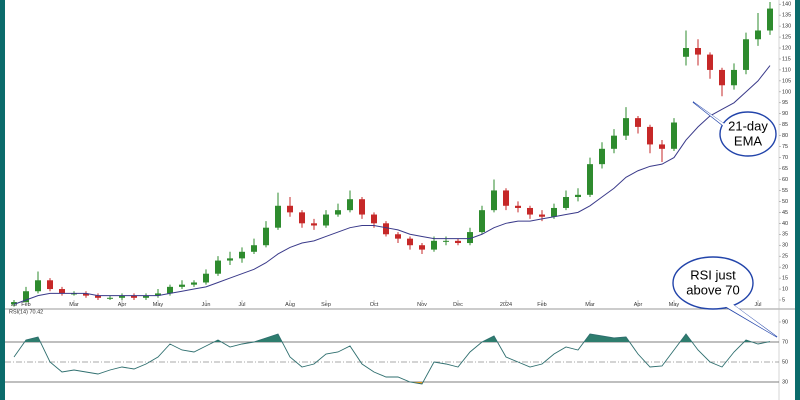 The height and width of the screenshot is (400, 800). I want to click on x-tick-label: Nov, so click(422, 305).